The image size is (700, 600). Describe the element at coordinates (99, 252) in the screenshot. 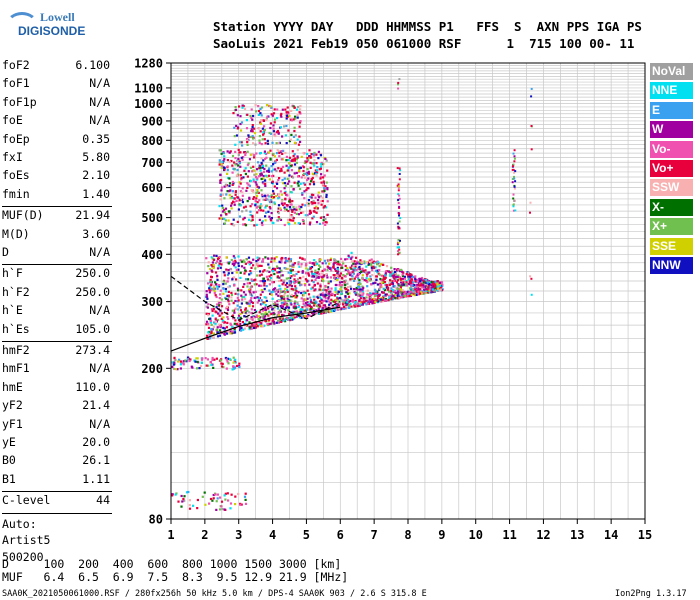

I see `param-value: N/A` at that location.